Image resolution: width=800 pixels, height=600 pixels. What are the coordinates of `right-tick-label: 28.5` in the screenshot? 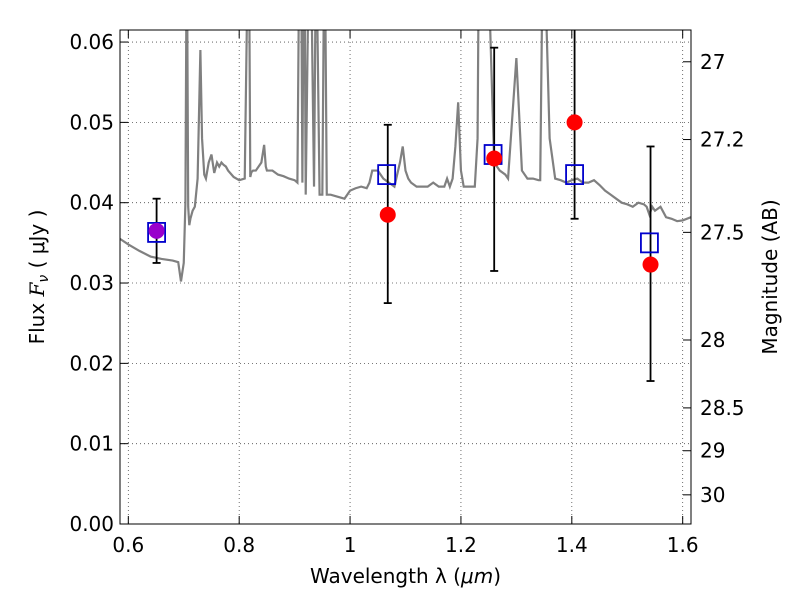 It's located at (722, 408).